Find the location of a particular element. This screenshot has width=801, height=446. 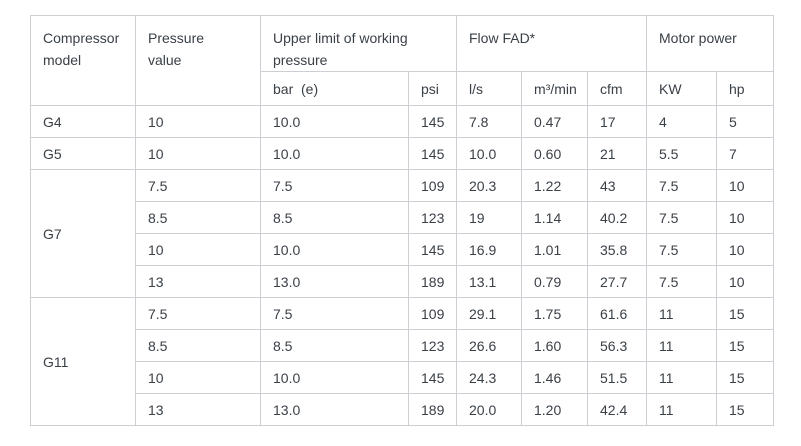

subheader-bar-e: bar (e) is located at coordinates (334, 88).